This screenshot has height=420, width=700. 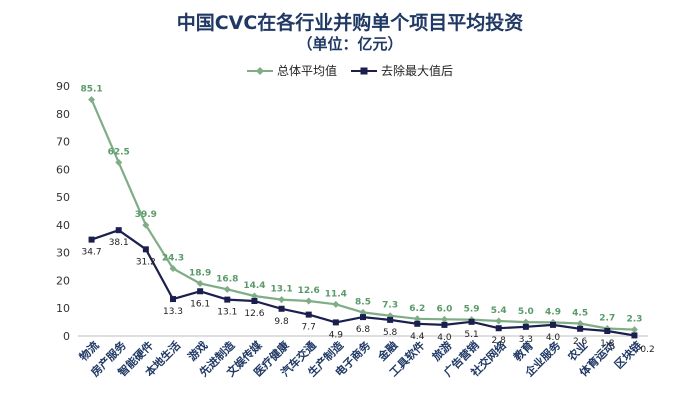 I want to click on data-label-total: 18.9, so click(x=200, y=274).